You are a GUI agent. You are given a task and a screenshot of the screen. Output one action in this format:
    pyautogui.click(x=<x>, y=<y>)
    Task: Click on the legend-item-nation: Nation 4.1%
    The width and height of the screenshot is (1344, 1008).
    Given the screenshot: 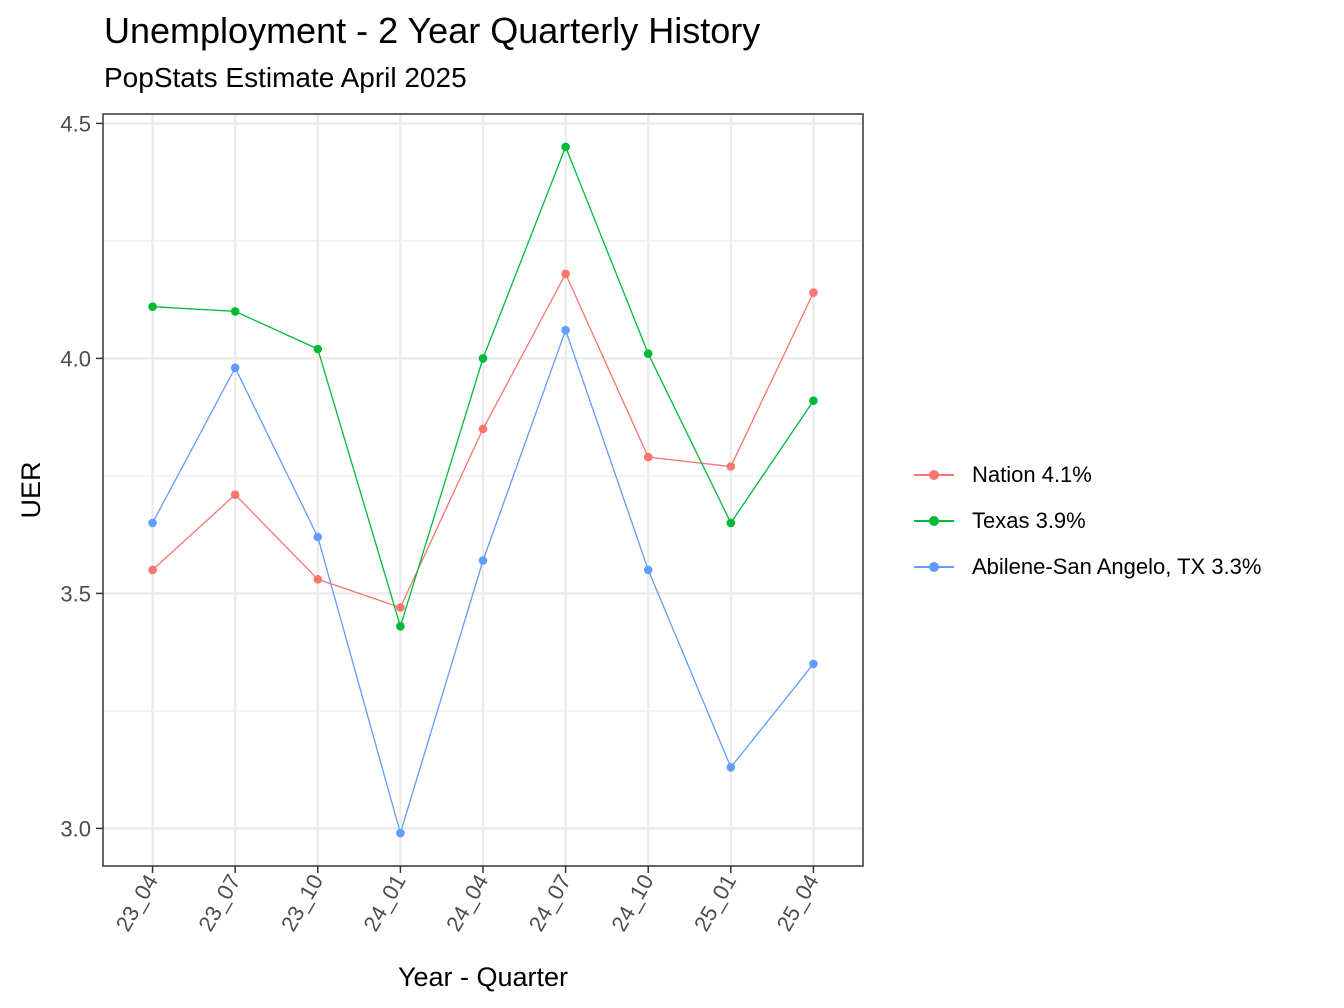 What is the action you would take?
    pyautogui.click(x=1086, y=475)
    